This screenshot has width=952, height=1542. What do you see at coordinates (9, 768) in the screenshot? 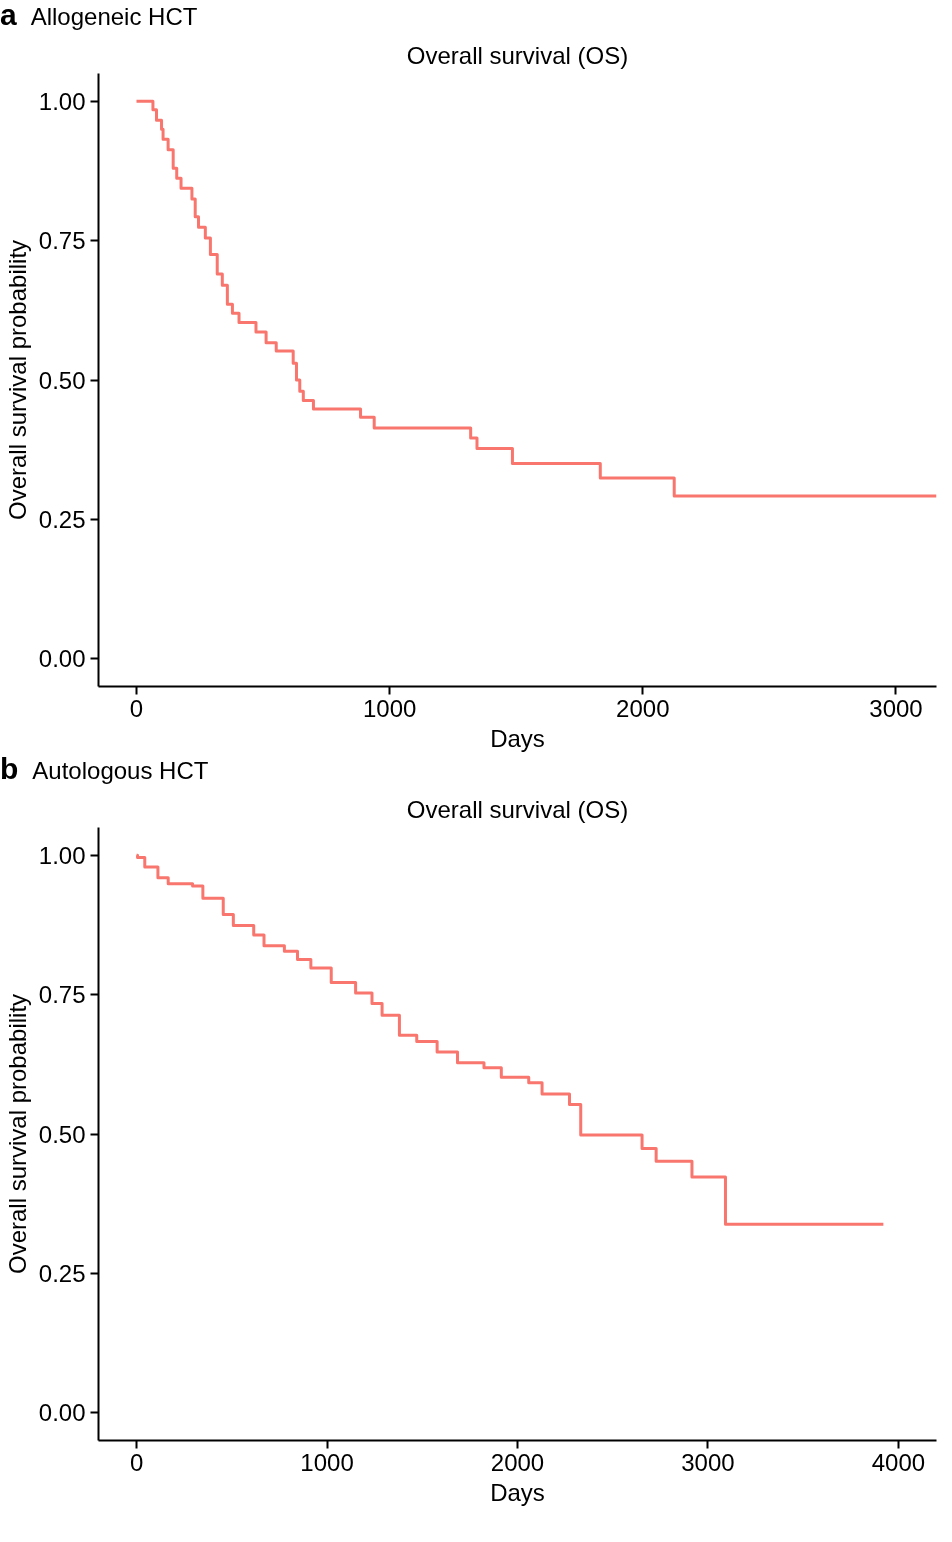
I see `text: b` at bounding box center [9, 768].